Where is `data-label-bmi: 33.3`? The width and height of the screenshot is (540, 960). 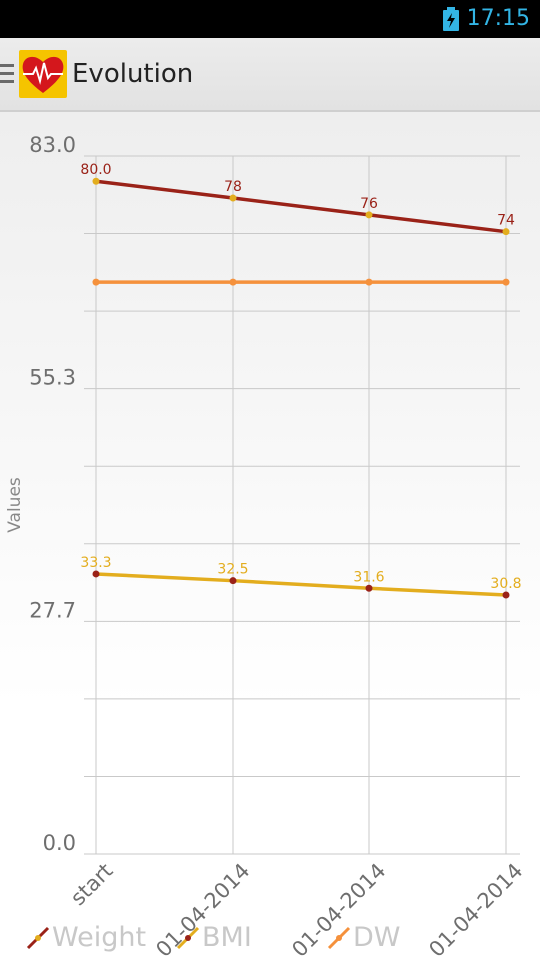 data-label-bmi: 33.3 is located at coordinates (95, 563).